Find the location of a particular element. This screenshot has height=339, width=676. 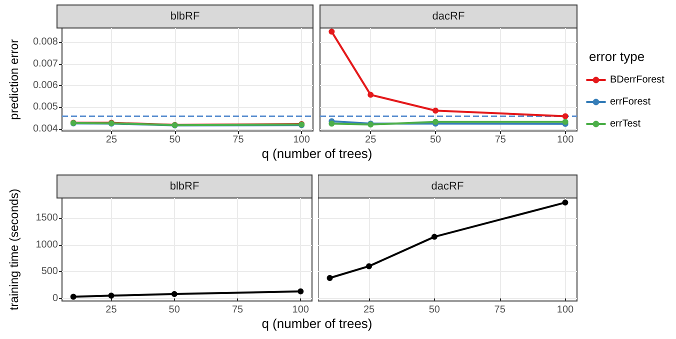

y-tick-label: 500 is located at coordinates (49, 272).